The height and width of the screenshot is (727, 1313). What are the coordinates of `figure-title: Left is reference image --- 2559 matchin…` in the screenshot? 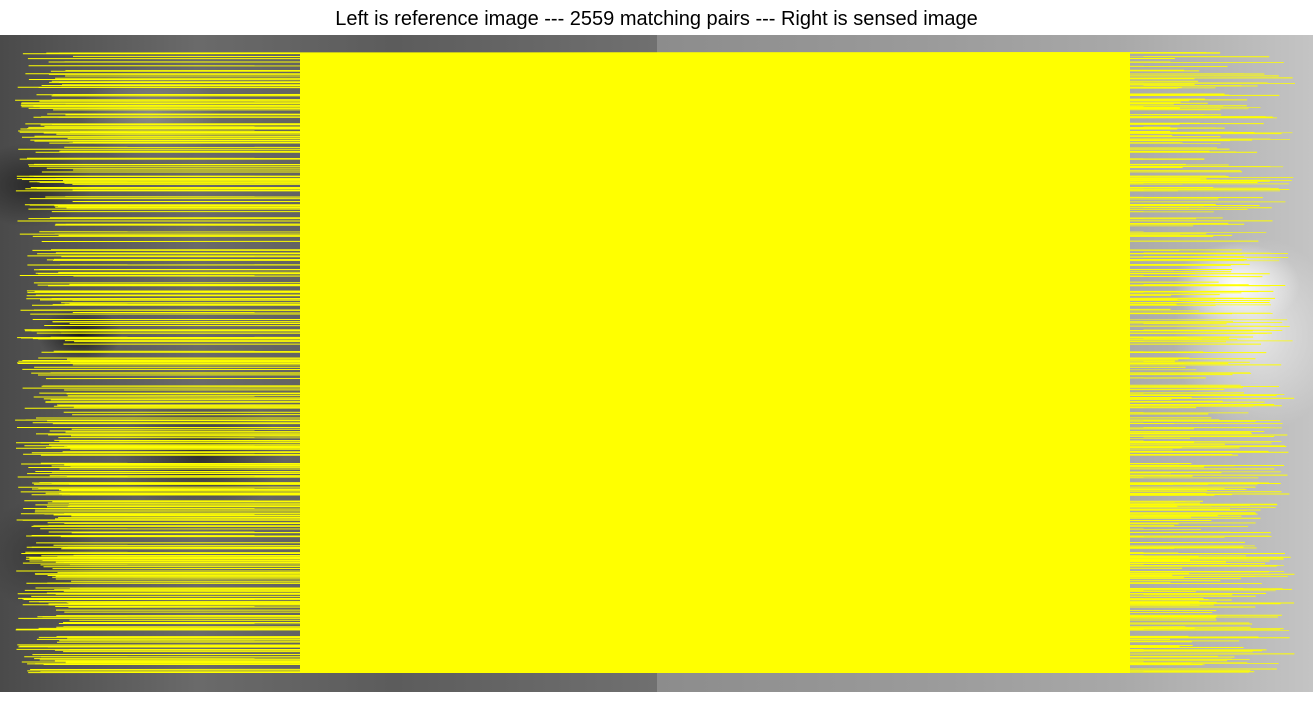 It's located at (656, 19).